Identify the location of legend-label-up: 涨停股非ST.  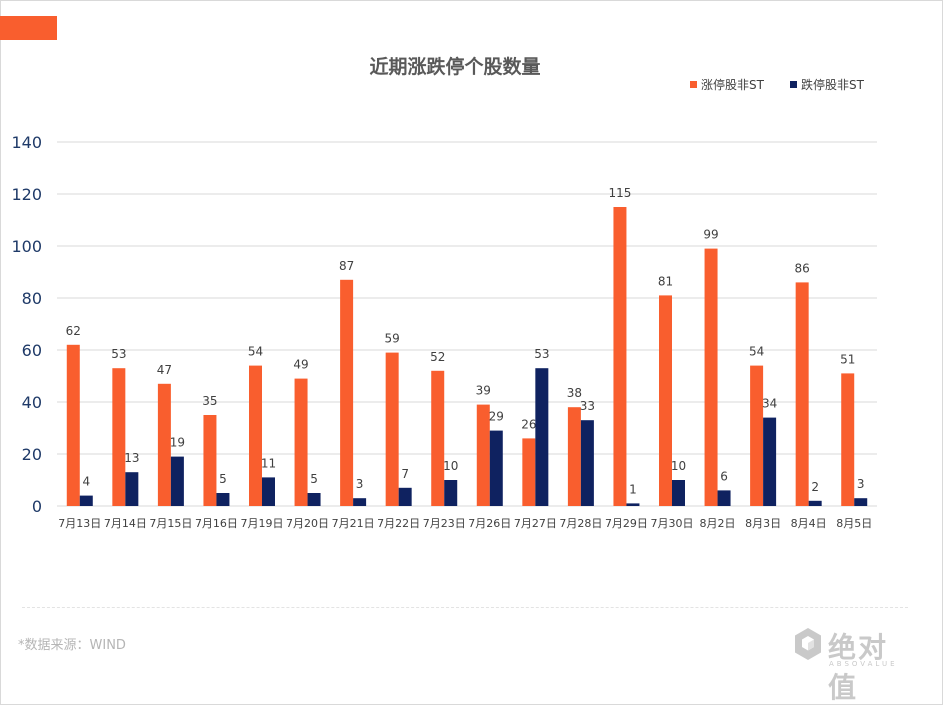
(732, 84).